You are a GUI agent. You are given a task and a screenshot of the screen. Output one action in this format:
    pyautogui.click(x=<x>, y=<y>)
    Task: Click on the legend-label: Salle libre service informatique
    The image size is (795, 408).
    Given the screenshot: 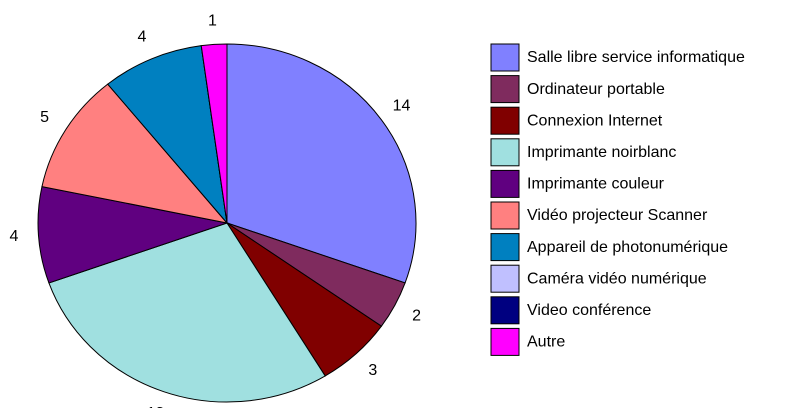 What is the action you would take?
    pyautogui.click(x=636, y=57)
    